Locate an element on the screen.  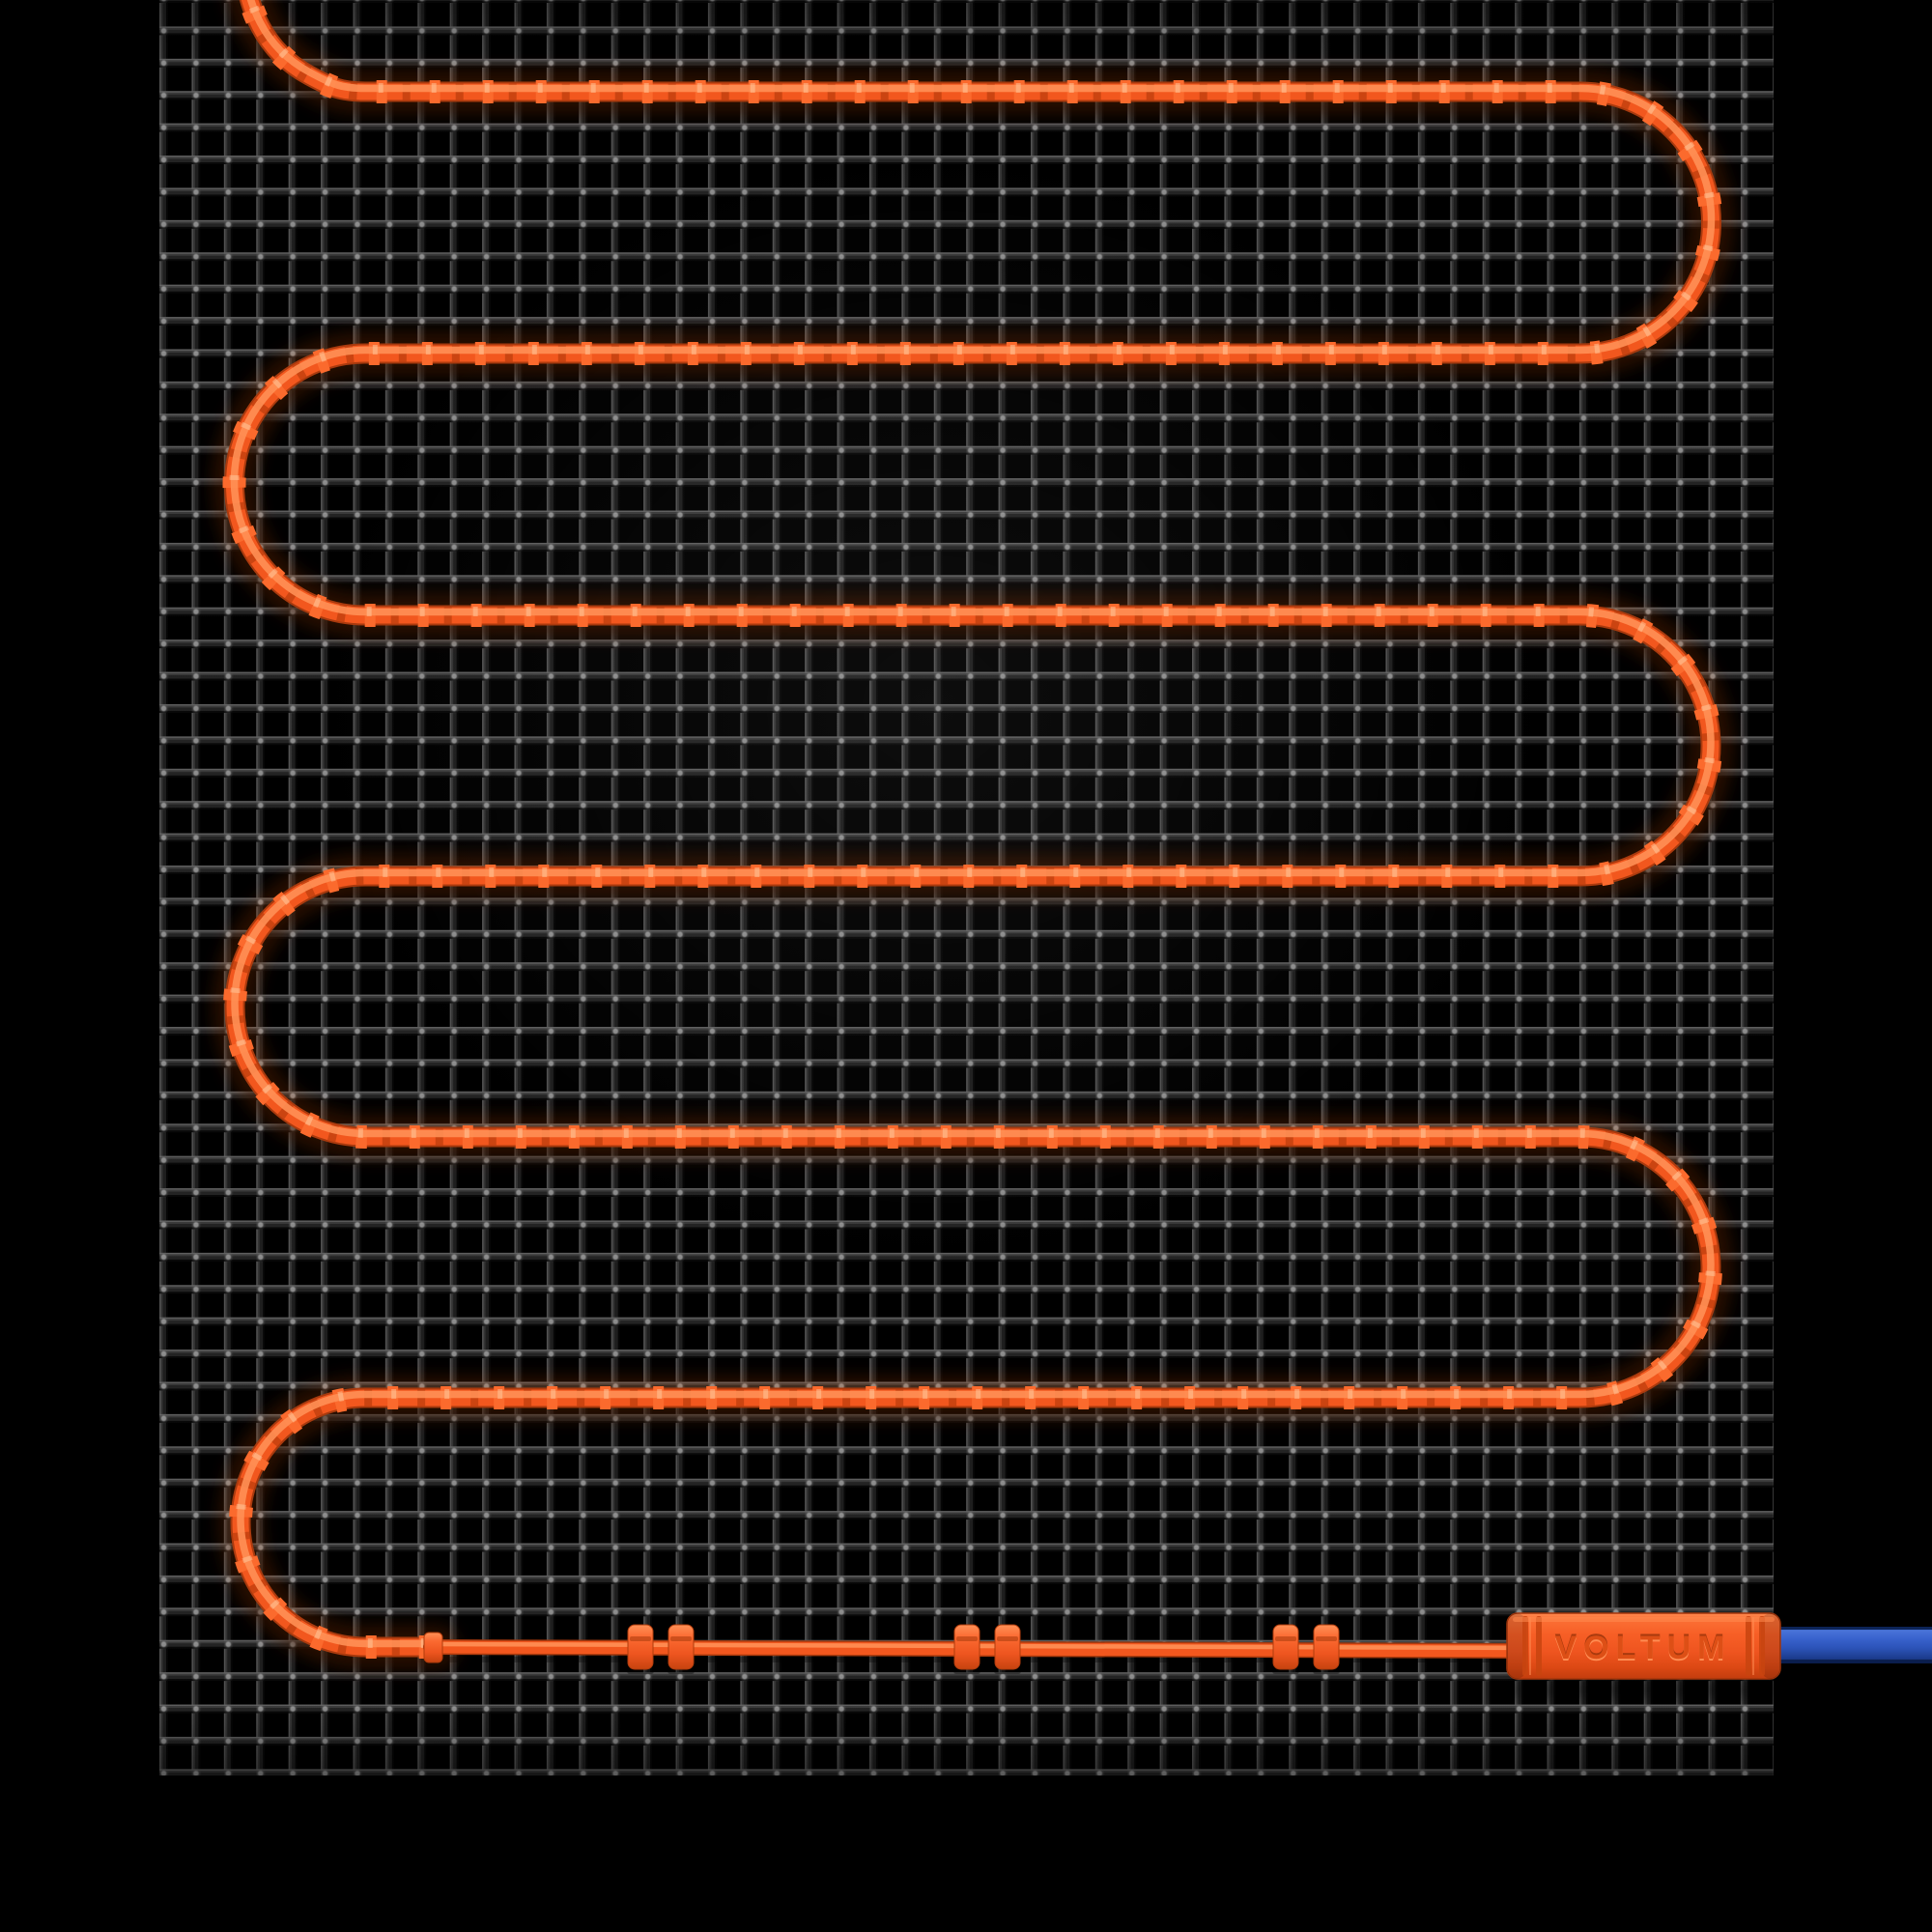
power-cord-top-seam is located at coordinates (1854, 1628).